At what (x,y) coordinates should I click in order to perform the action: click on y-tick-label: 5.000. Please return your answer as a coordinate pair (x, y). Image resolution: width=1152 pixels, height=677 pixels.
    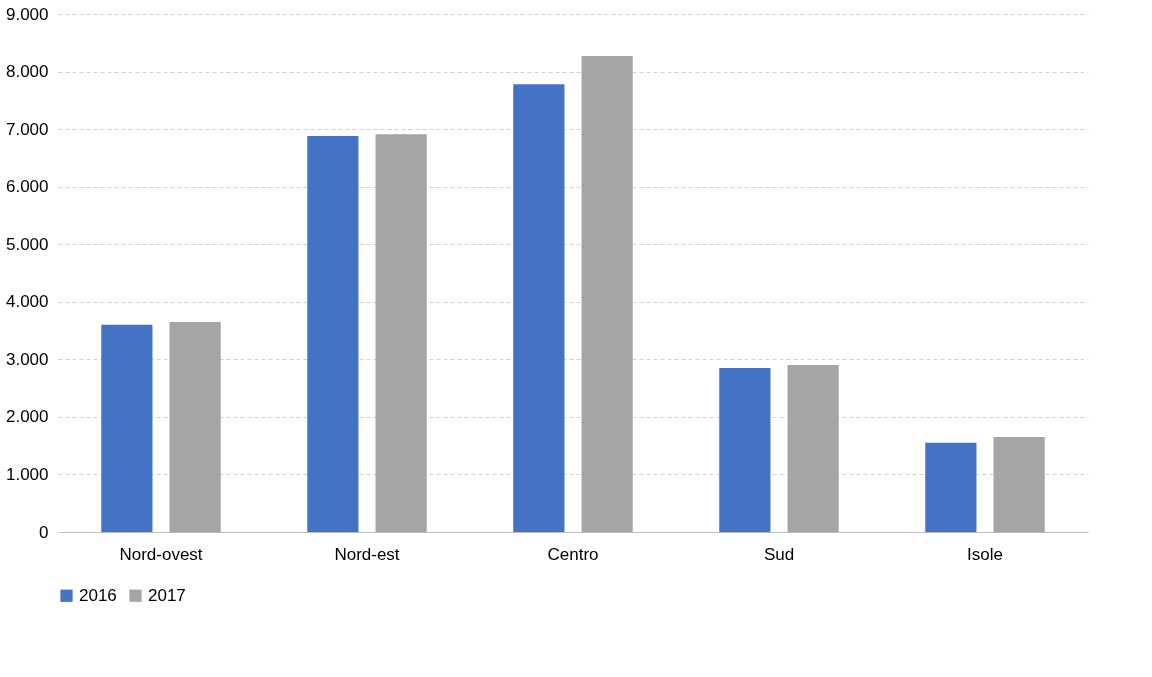
    Looking at the image, I should click on (27, 244).